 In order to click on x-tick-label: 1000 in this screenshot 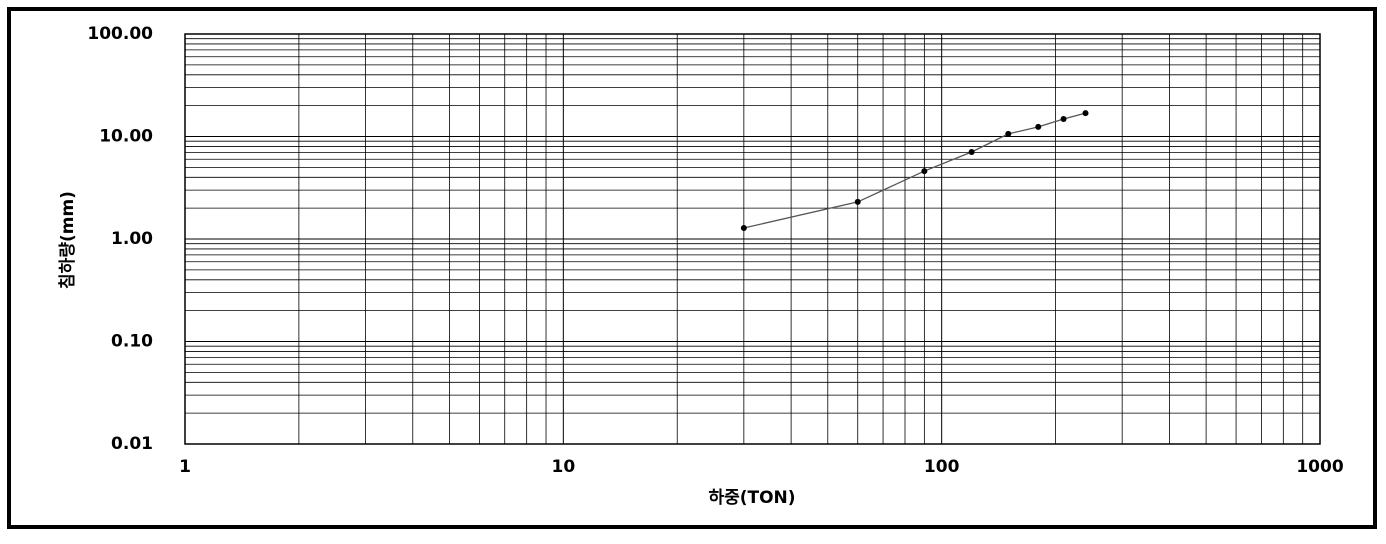, I will do `click(1319, 467)`.